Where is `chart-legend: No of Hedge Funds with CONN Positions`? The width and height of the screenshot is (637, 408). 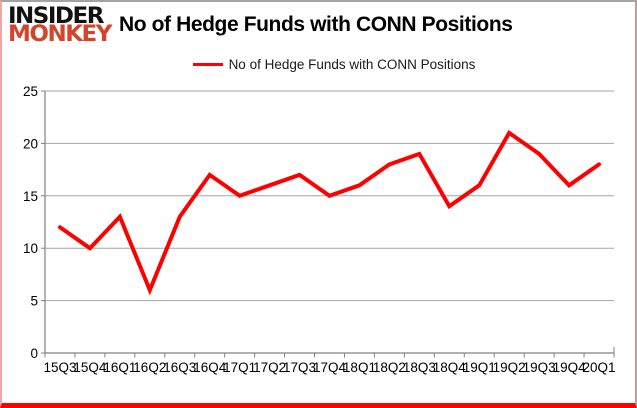 chart-legend: No of Hedge Funds with CONN Positions is located at coordinates (334, 64).